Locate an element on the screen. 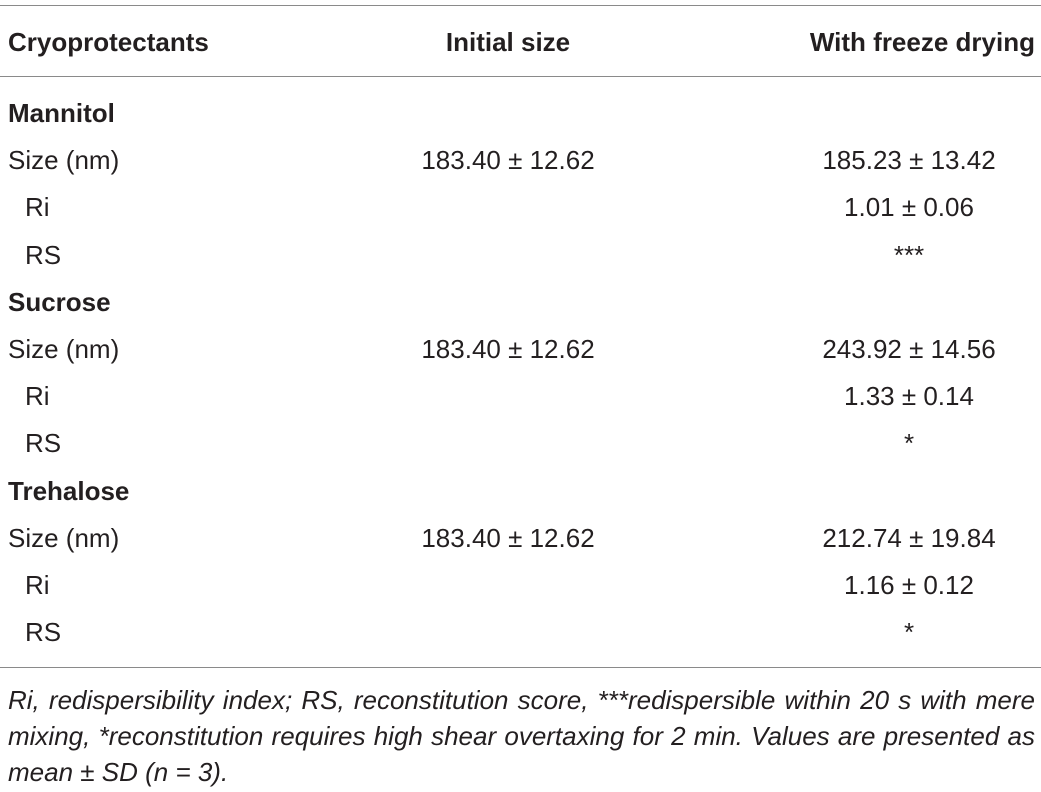  column-header: Initial size is located at coordinates (508, 42).